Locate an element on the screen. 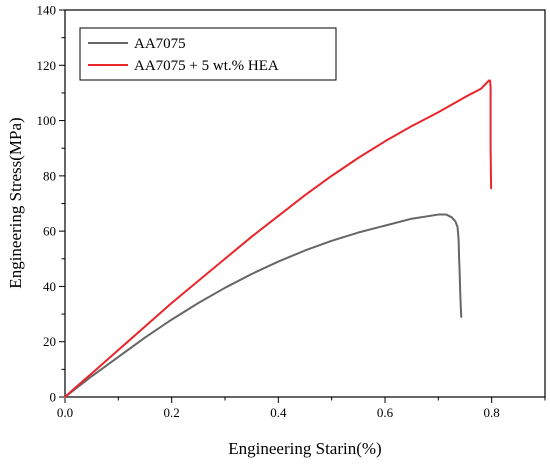  x-tick-label: 0.8 is located at coordinates (492, 412).